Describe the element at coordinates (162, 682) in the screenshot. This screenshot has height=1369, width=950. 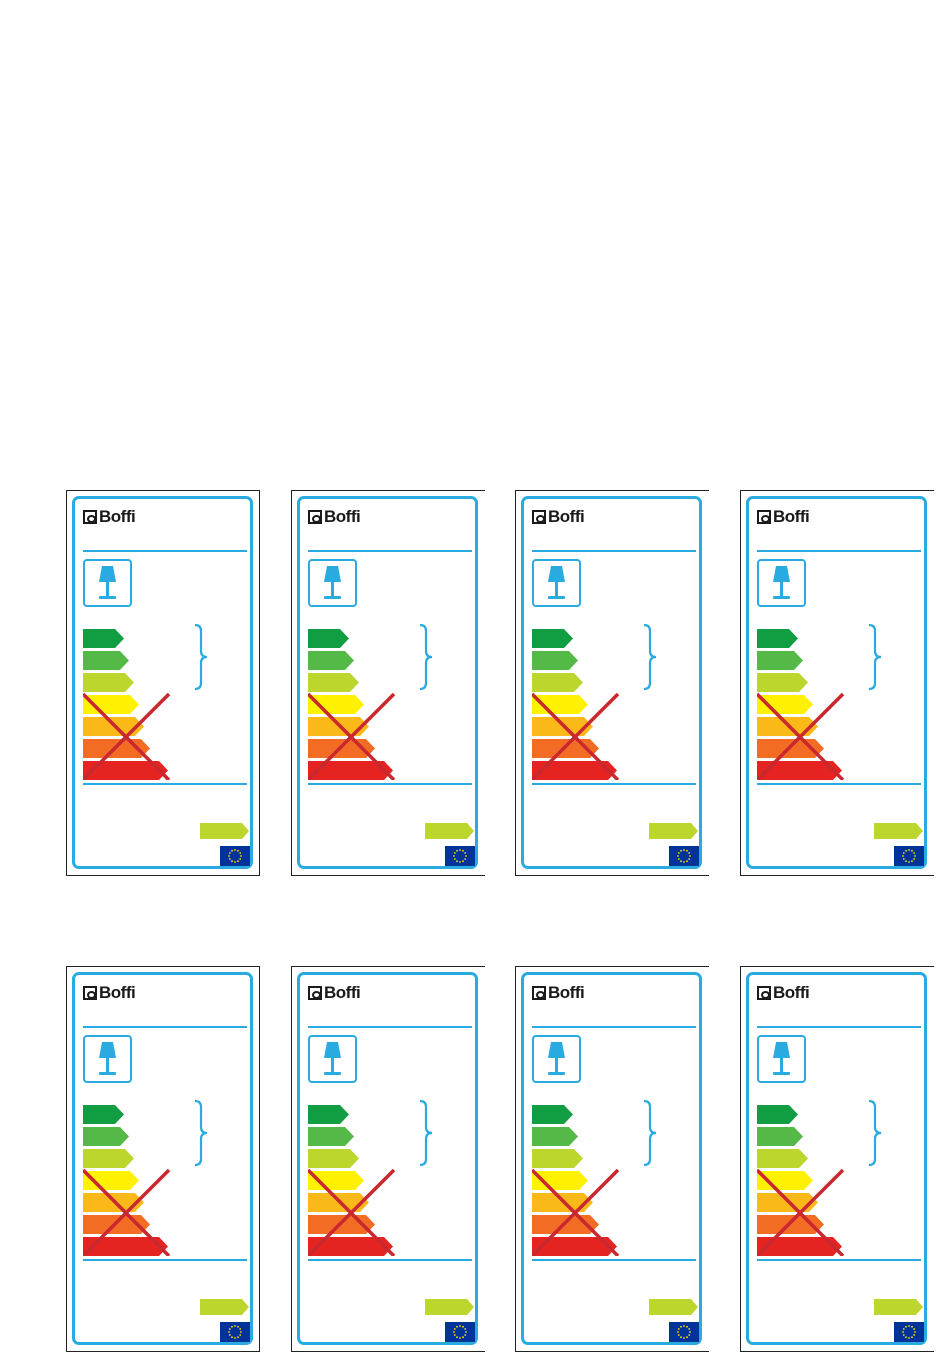
I see `label-frame: Boffi` at that location.